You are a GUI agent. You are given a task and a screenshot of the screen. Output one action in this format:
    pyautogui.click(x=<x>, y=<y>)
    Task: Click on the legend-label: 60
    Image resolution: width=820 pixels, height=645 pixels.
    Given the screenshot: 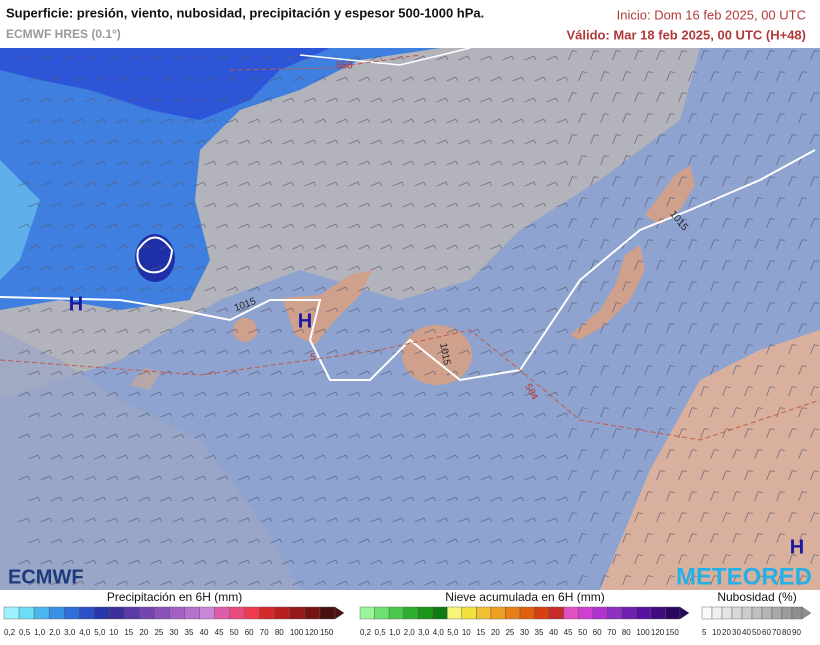 What is the action you would take?
    pyautogui.click(x=249, y=632)
    